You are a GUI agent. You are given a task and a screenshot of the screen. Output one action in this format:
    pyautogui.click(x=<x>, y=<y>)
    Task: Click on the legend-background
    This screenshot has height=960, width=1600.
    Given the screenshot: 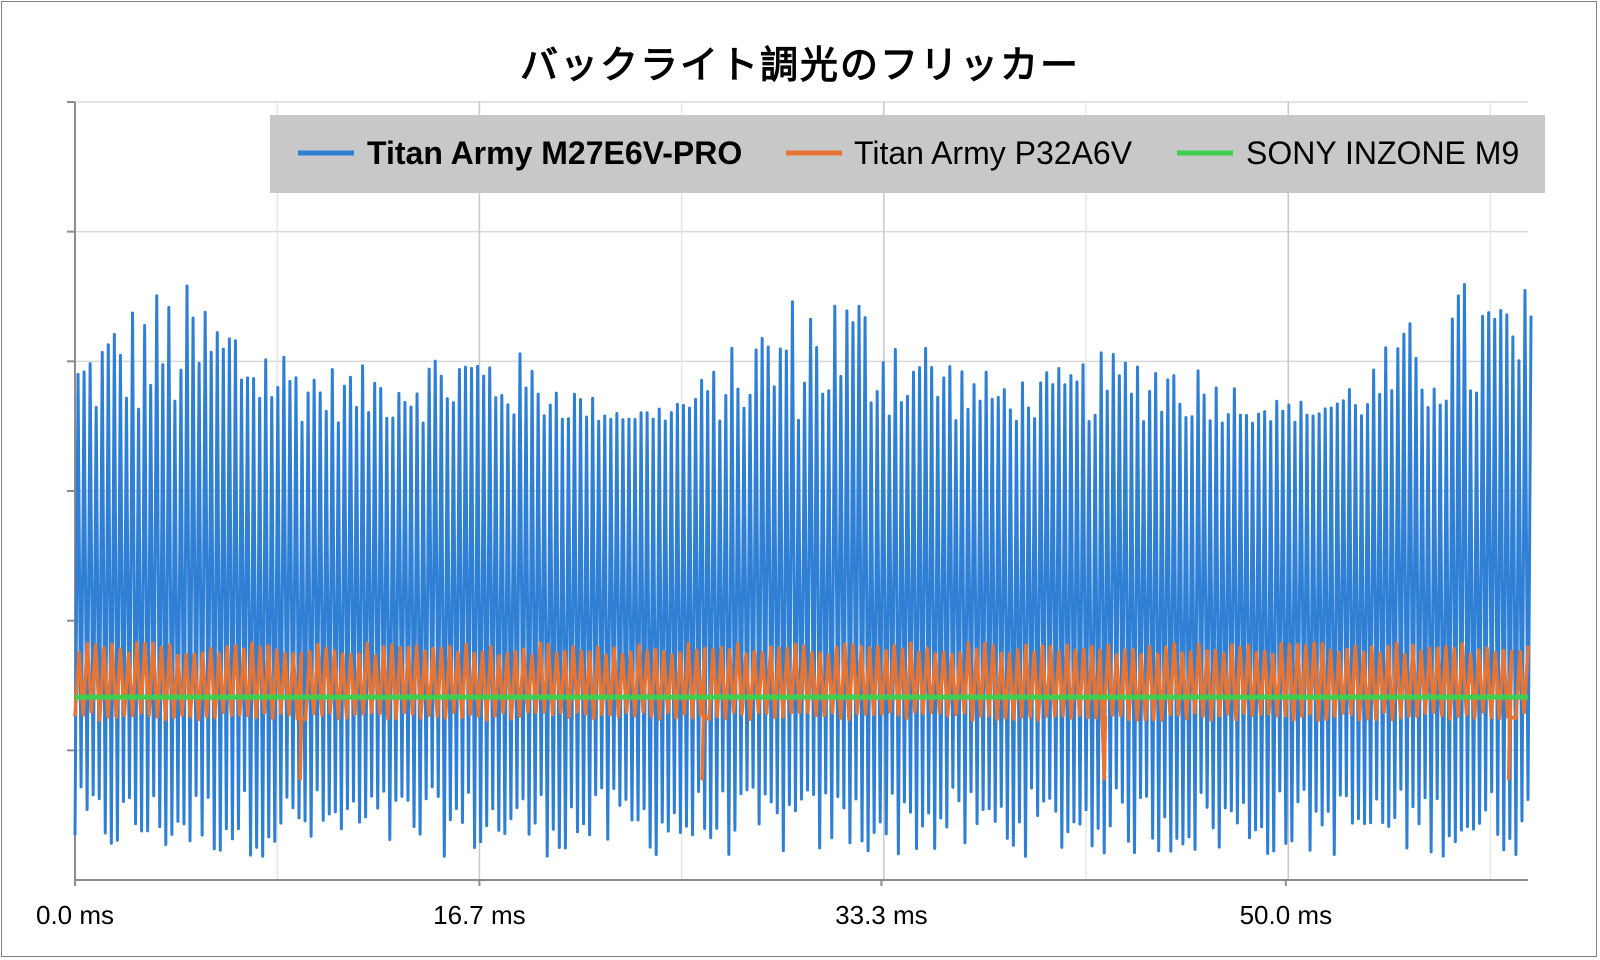 What is the action you would take?
    pyautogui.click(x=907, y=154)
    